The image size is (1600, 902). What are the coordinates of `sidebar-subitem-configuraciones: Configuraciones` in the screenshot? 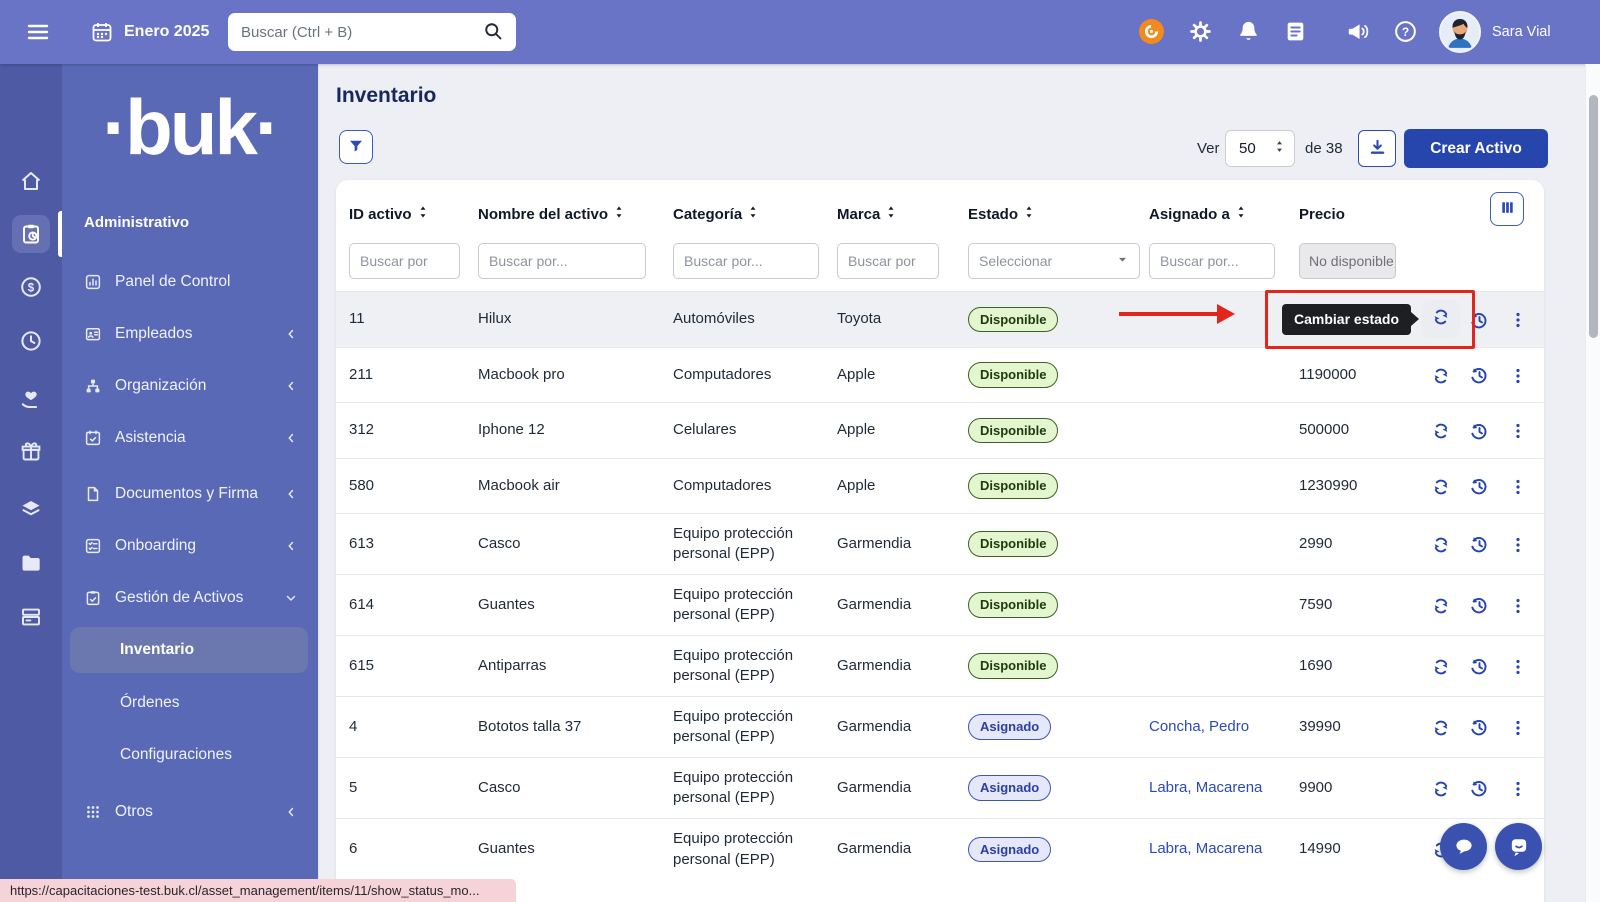 It's located at (189, 755).